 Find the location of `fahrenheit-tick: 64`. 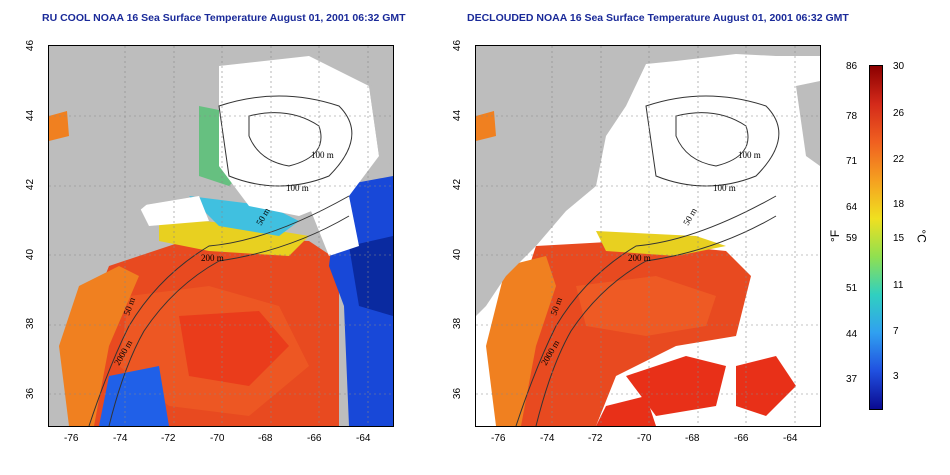

fahrenheit-tick: 64 is located at coordinates (852, 207).